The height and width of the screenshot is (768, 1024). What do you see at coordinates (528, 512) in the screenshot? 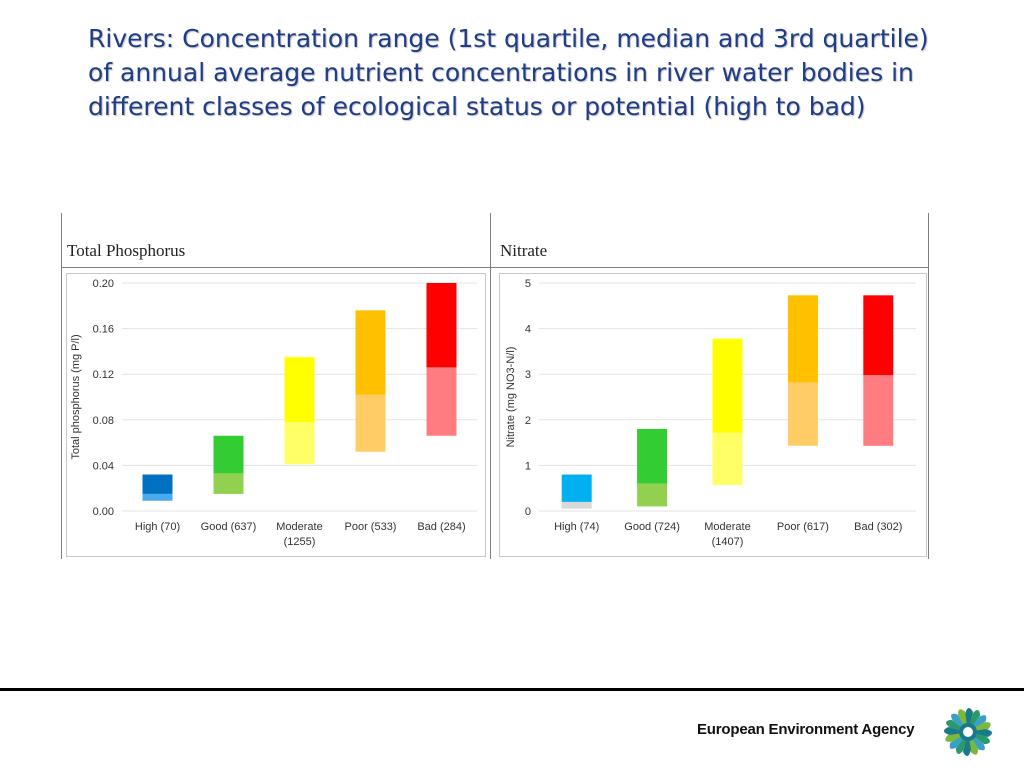
I see `y-tick-label: 0` at bounding box center [528, 512].